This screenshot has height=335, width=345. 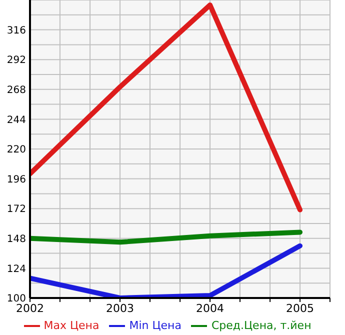 I want to click on legend-label: Max Цена, so click(x=72, y=325).